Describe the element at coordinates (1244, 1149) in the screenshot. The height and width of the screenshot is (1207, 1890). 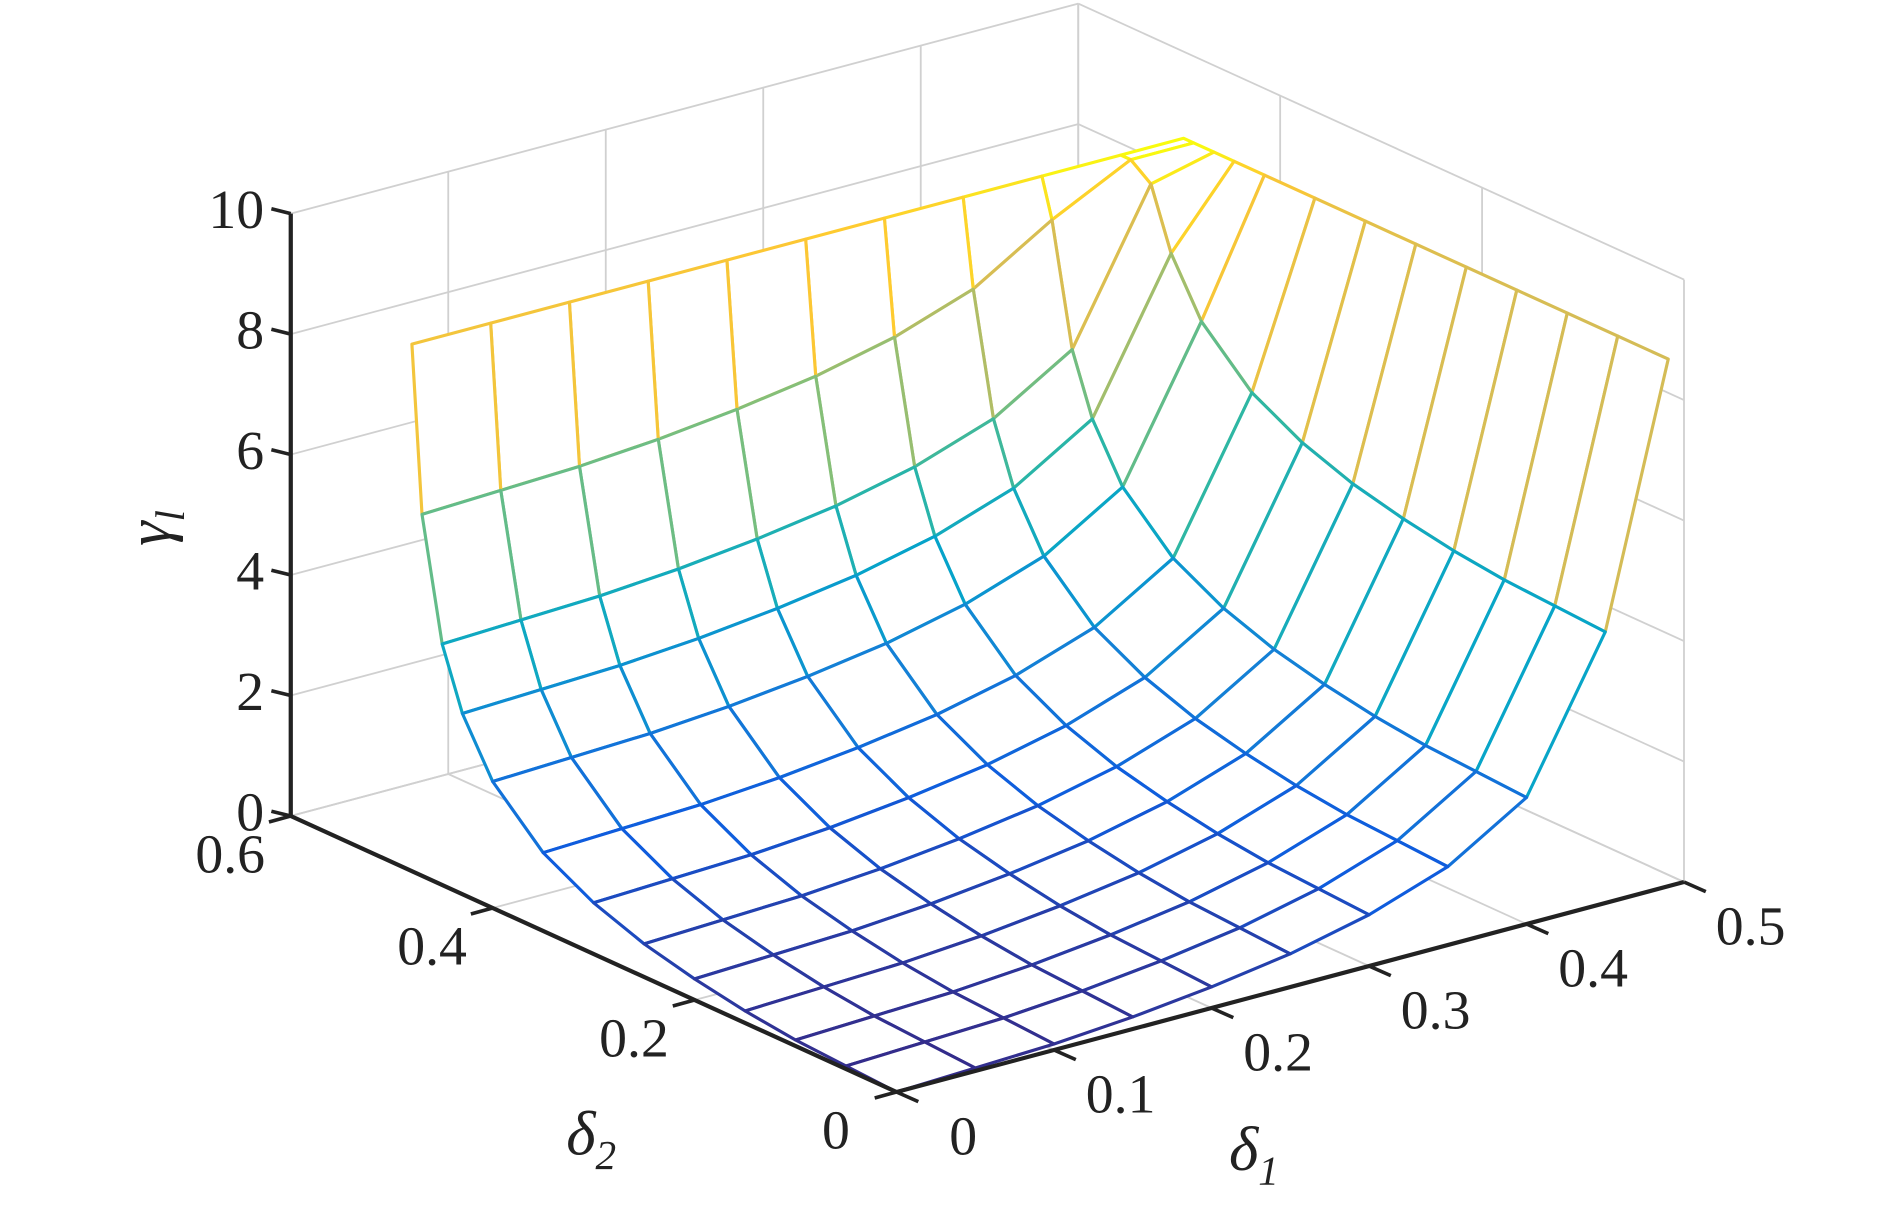
I see `x-axis-label-symbol: δ` at that location.